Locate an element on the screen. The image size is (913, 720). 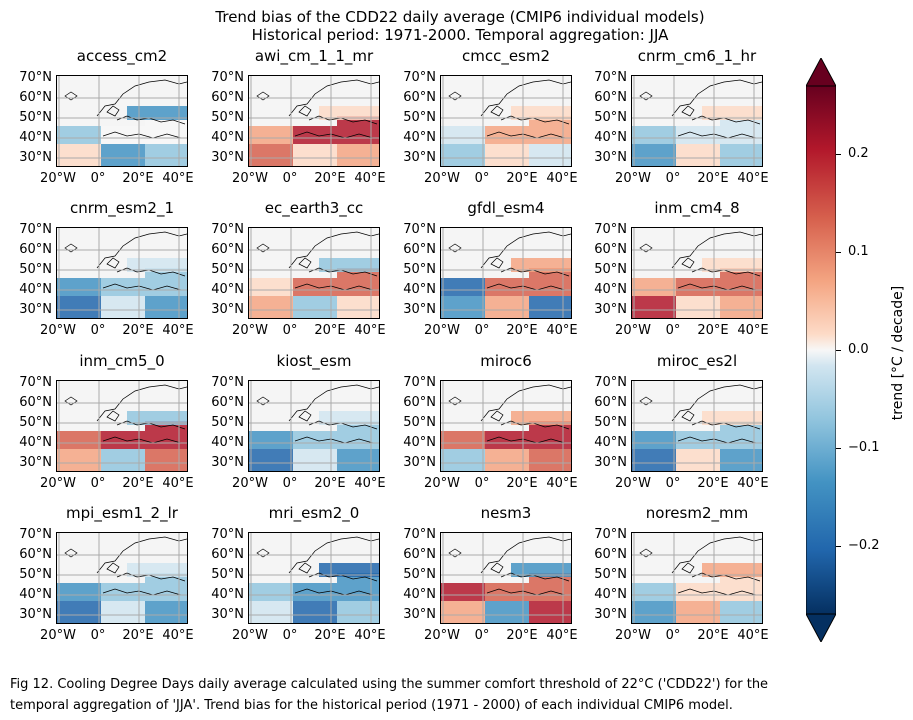
subplot-title: access_cm2 is located at coordinates (122, 56).